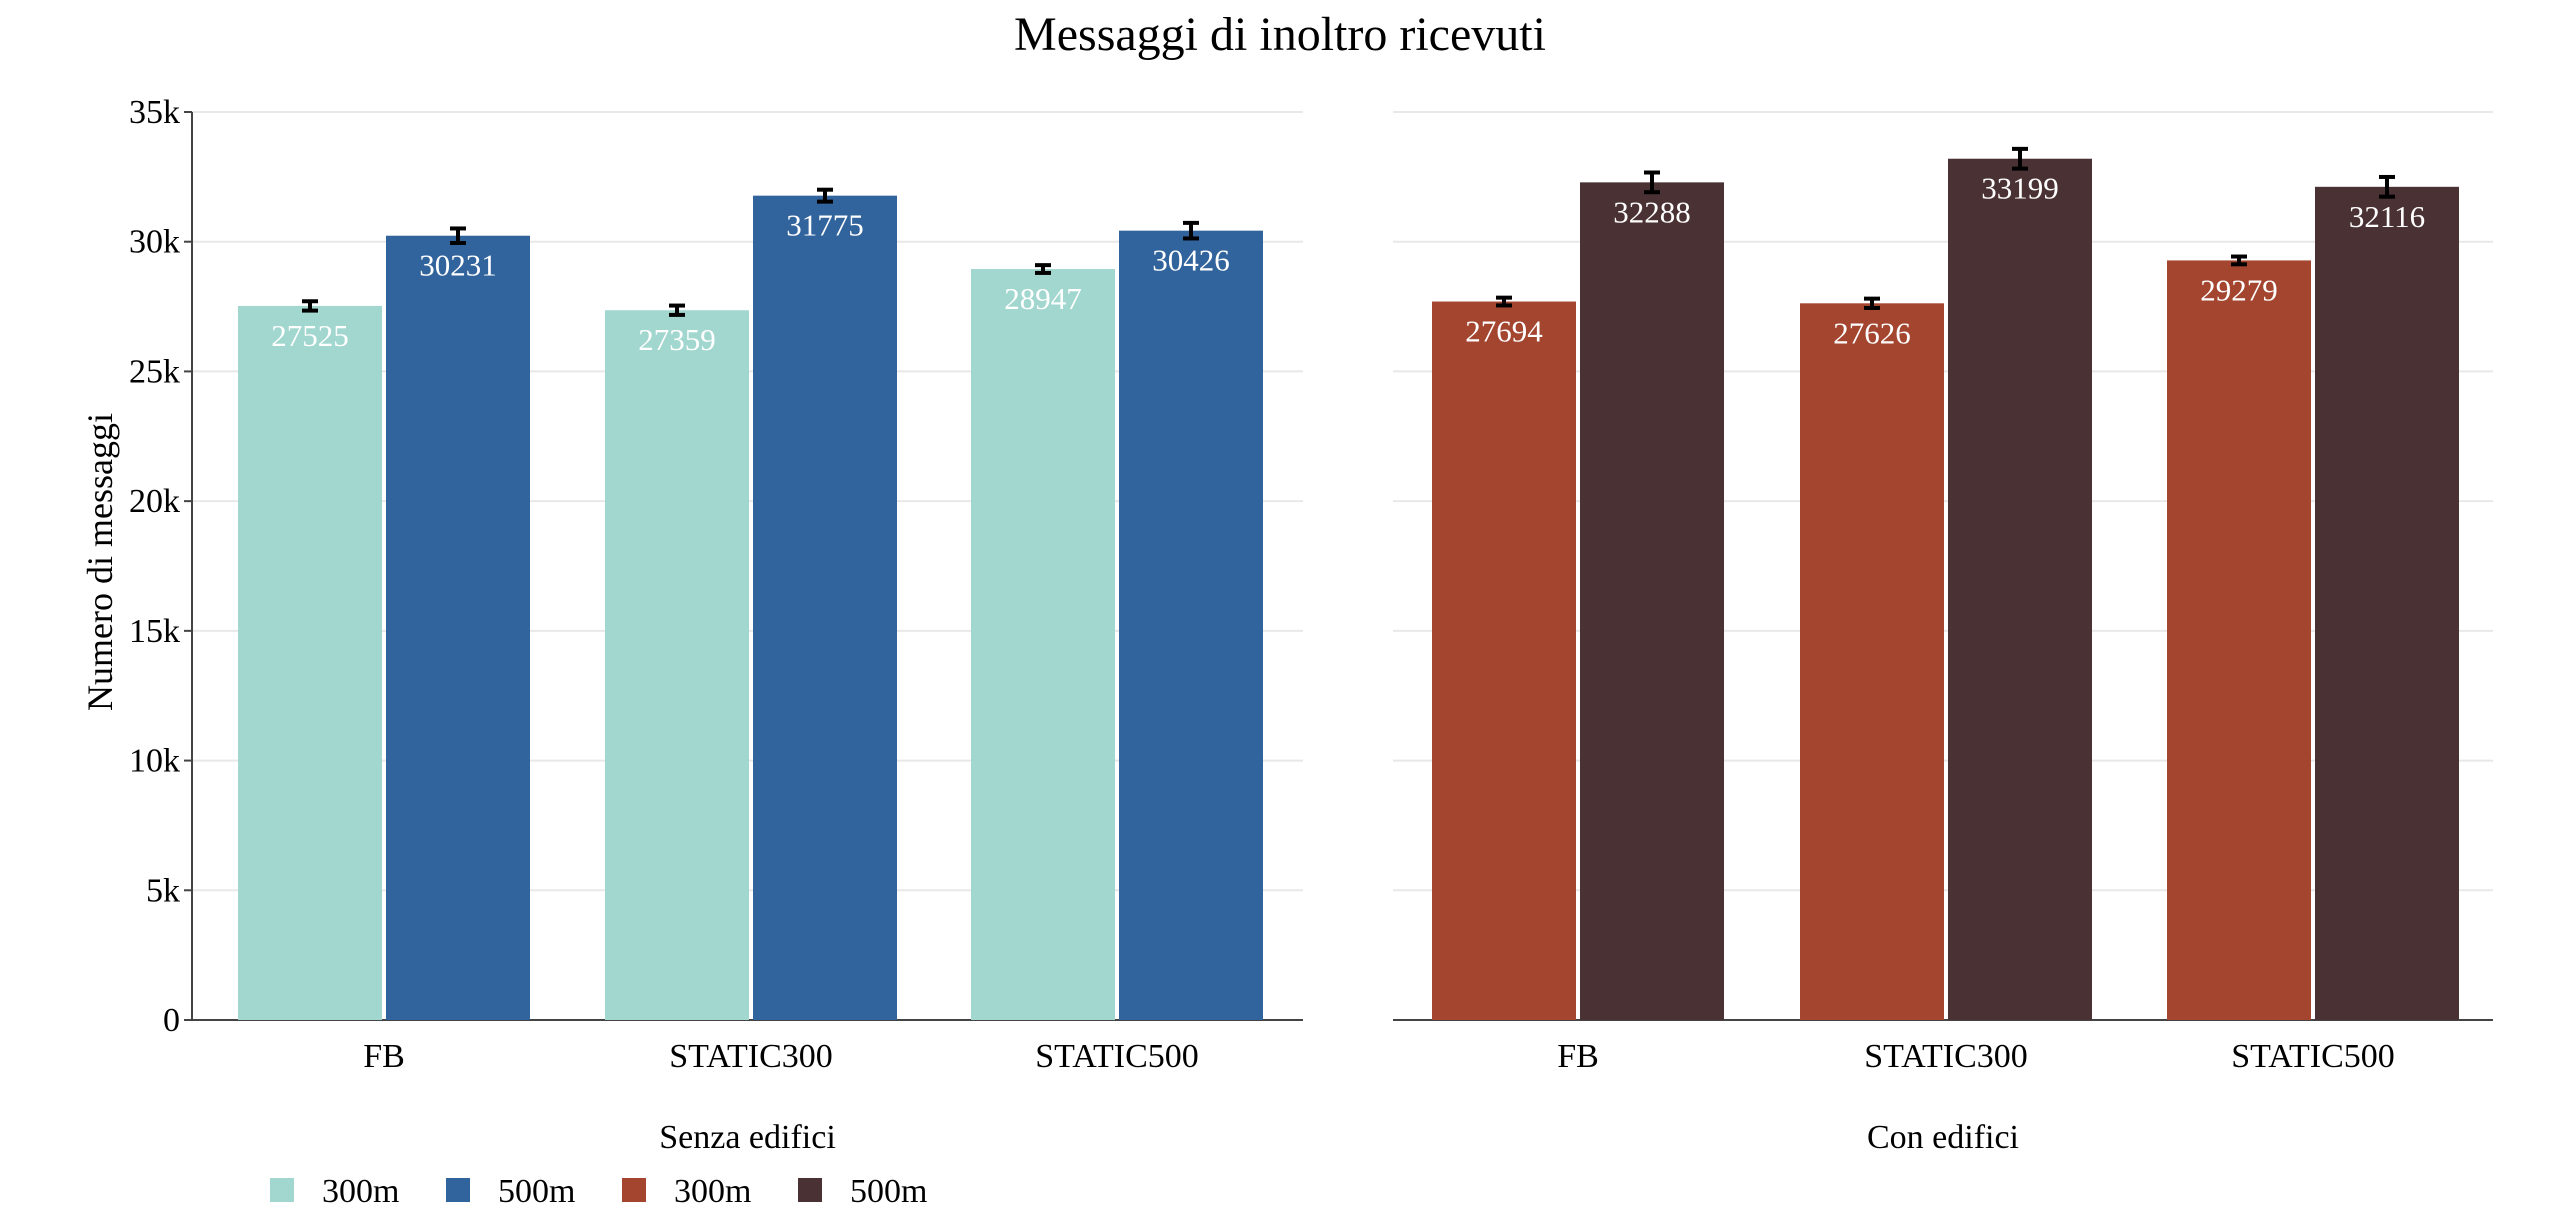 The image size is (2560, 1220). I want to click on bar-value-label: 27359, so click(677, 339).